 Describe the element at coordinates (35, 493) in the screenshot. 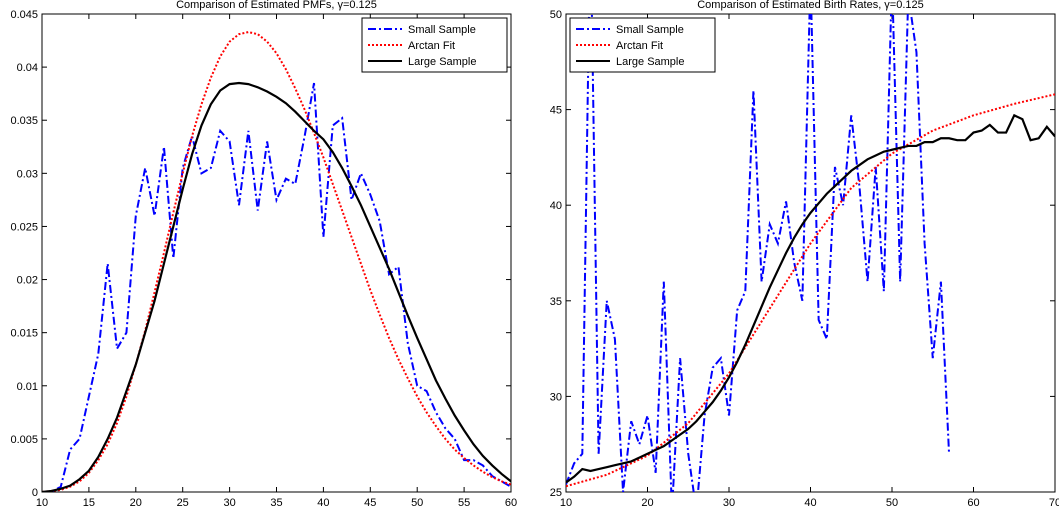

I see `y-tick-label: 0` at that location.